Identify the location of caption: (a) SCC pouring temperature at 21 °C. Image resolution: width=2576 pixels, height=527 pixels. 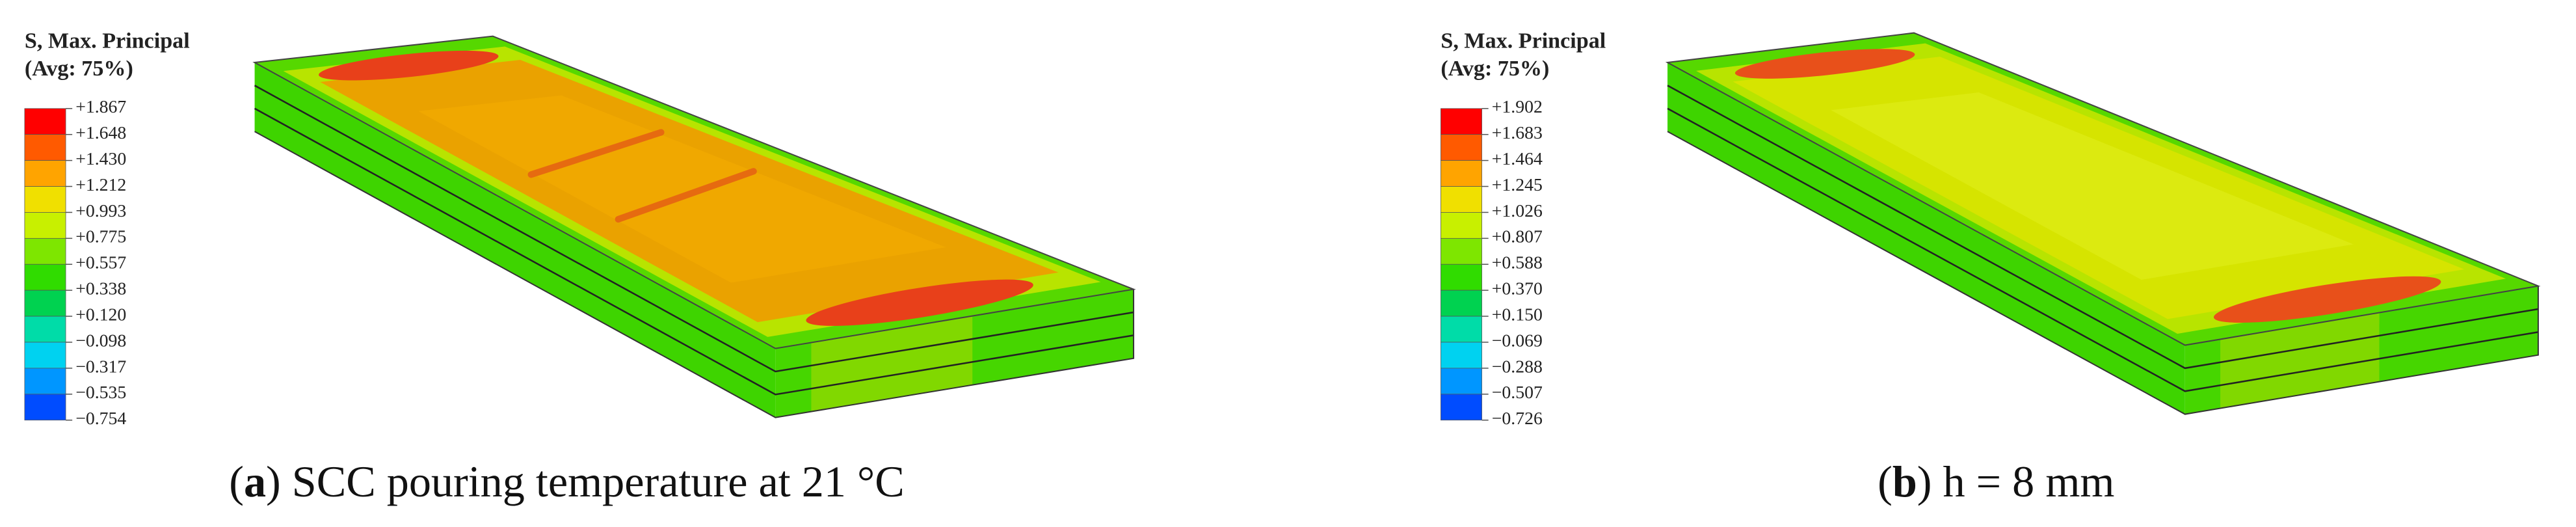
(567, 481).